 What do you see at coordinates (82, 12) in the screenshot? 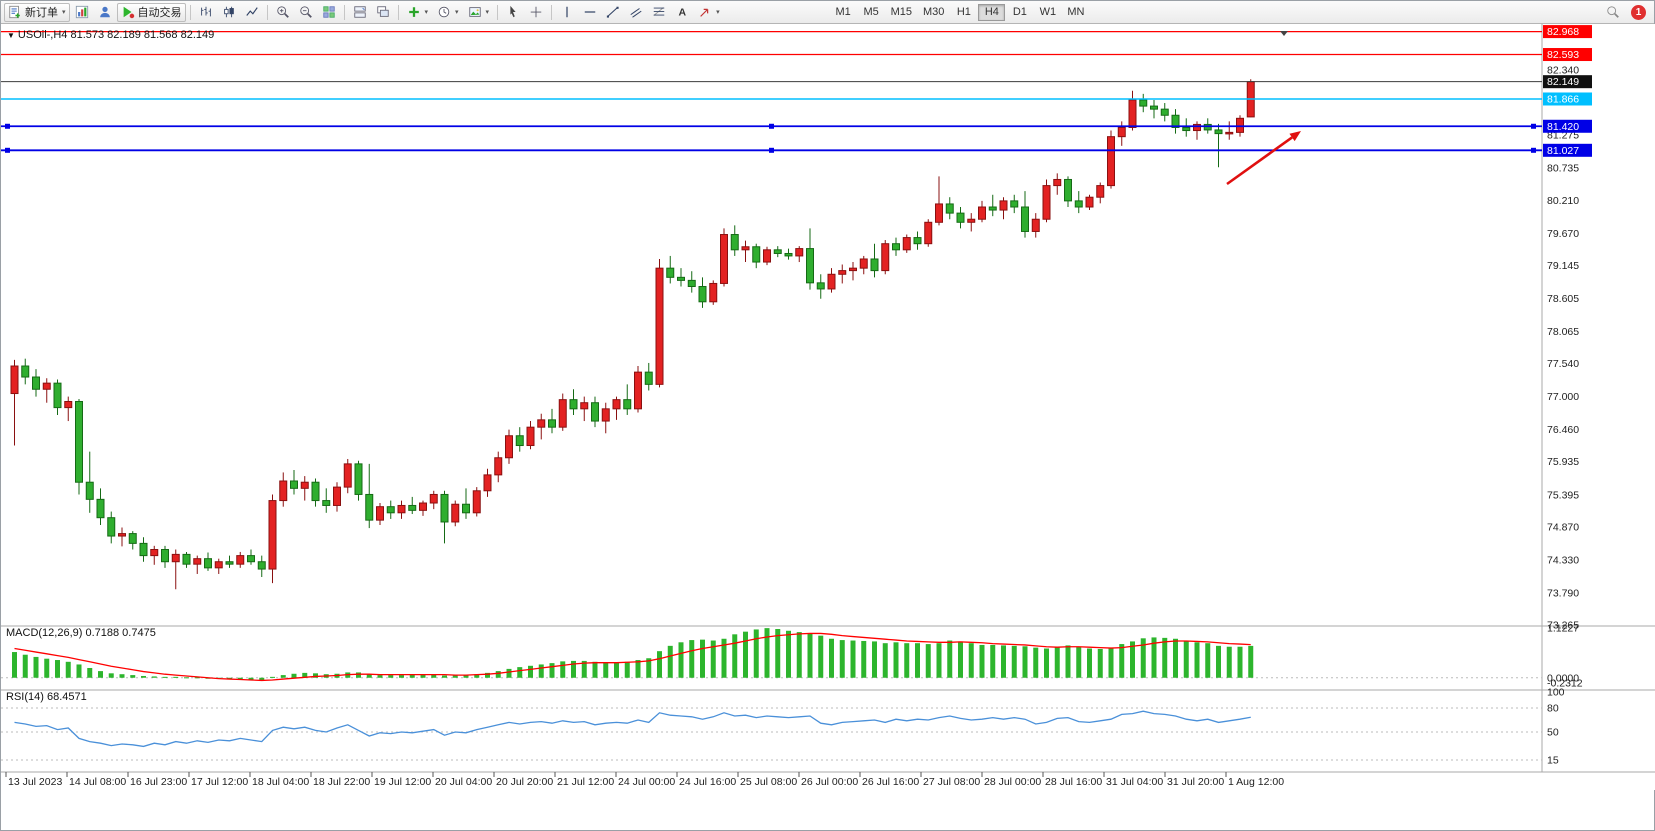
I see `charts-button` at bounding box center [82, 12].